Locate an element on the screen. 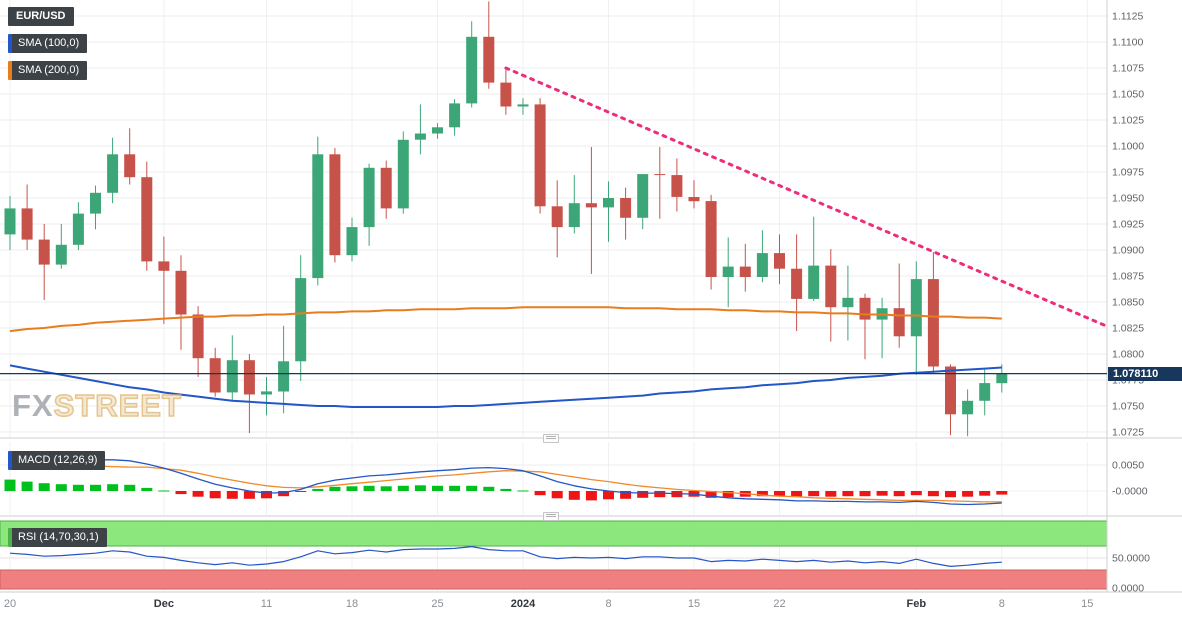 The height and width of the screenshot is (617, 1182). price-axis-label: 1.1100 is located at coordinates (1127, 43).